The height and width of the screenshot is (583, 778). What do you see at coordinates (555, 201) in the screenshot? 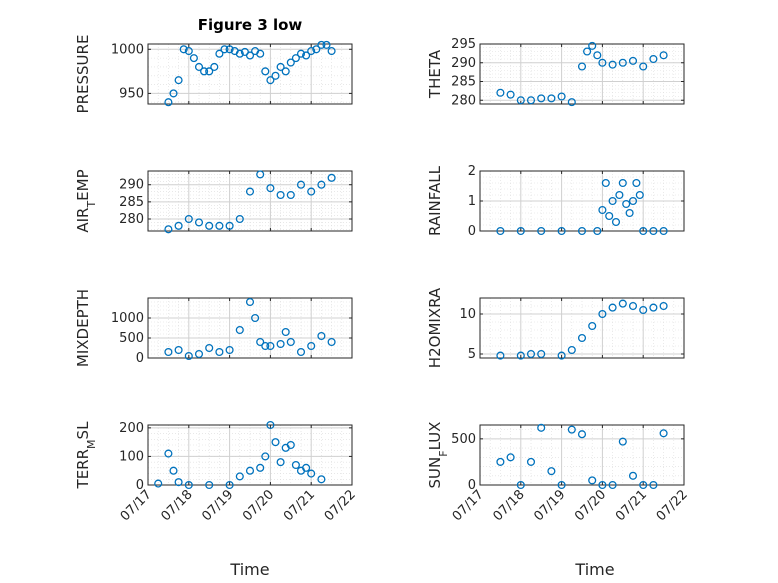
I see `subplot-4: 0 1 2 RAINFALL` at bounding box center [555, 201].